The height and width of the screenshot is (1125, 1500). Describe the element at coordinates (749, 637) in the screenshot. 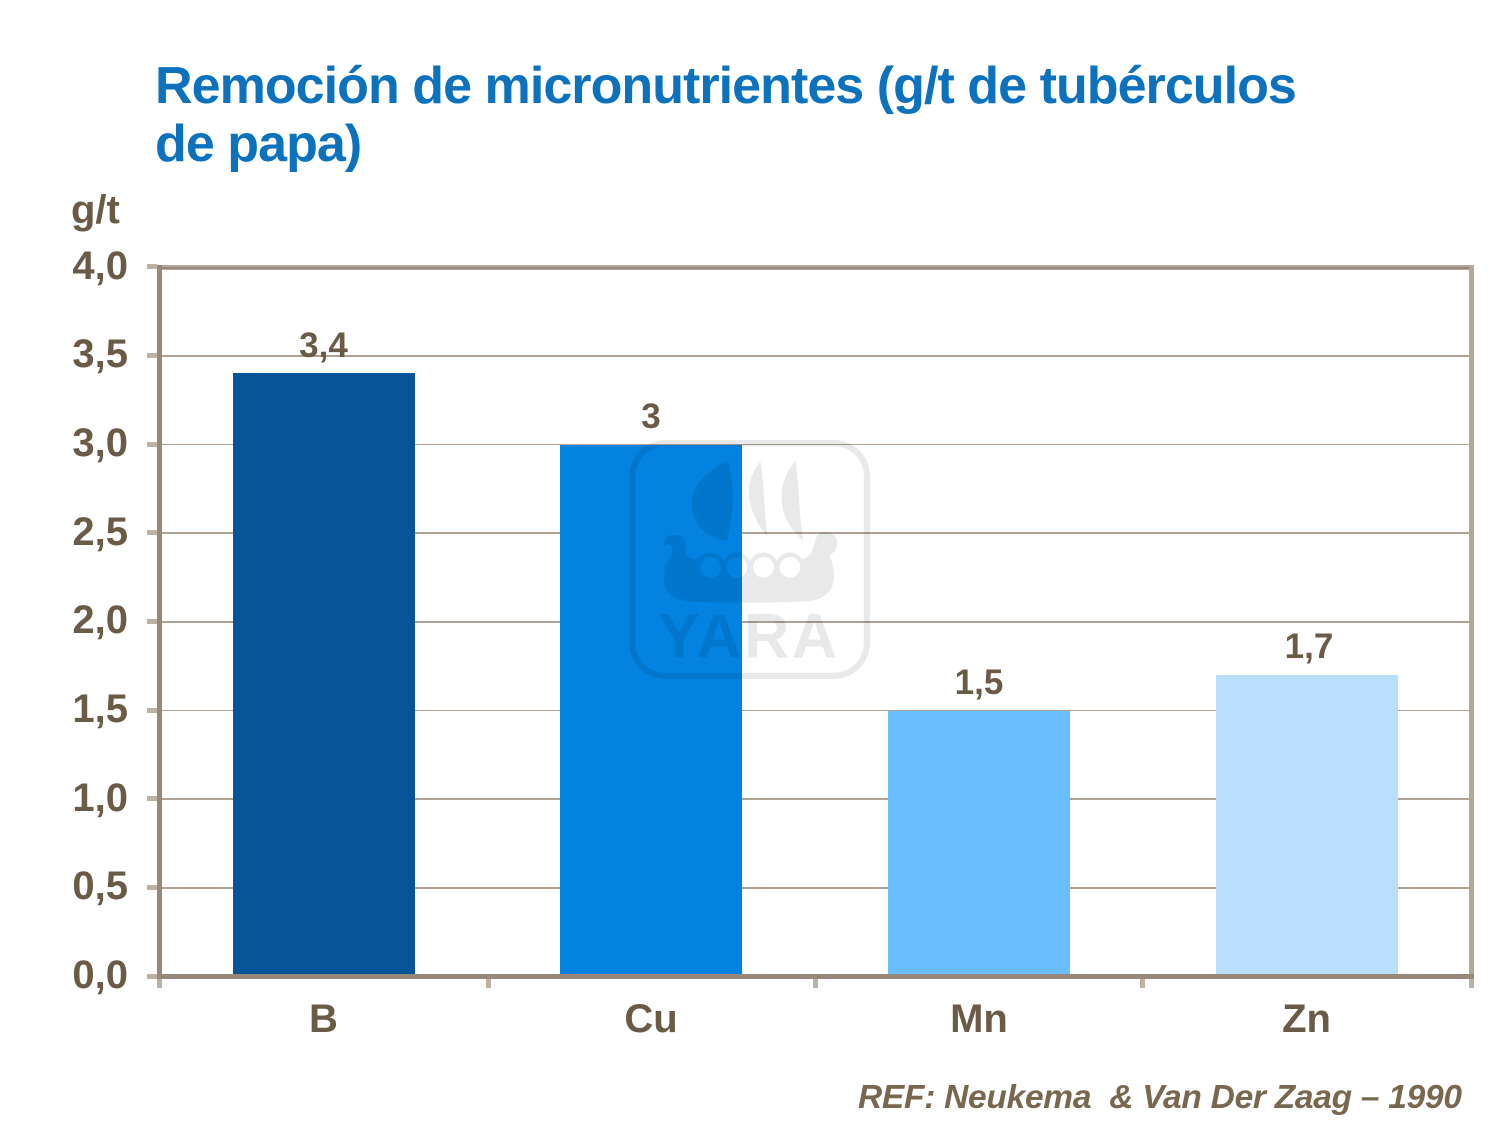

I see `svg-text: YARA` at that location.